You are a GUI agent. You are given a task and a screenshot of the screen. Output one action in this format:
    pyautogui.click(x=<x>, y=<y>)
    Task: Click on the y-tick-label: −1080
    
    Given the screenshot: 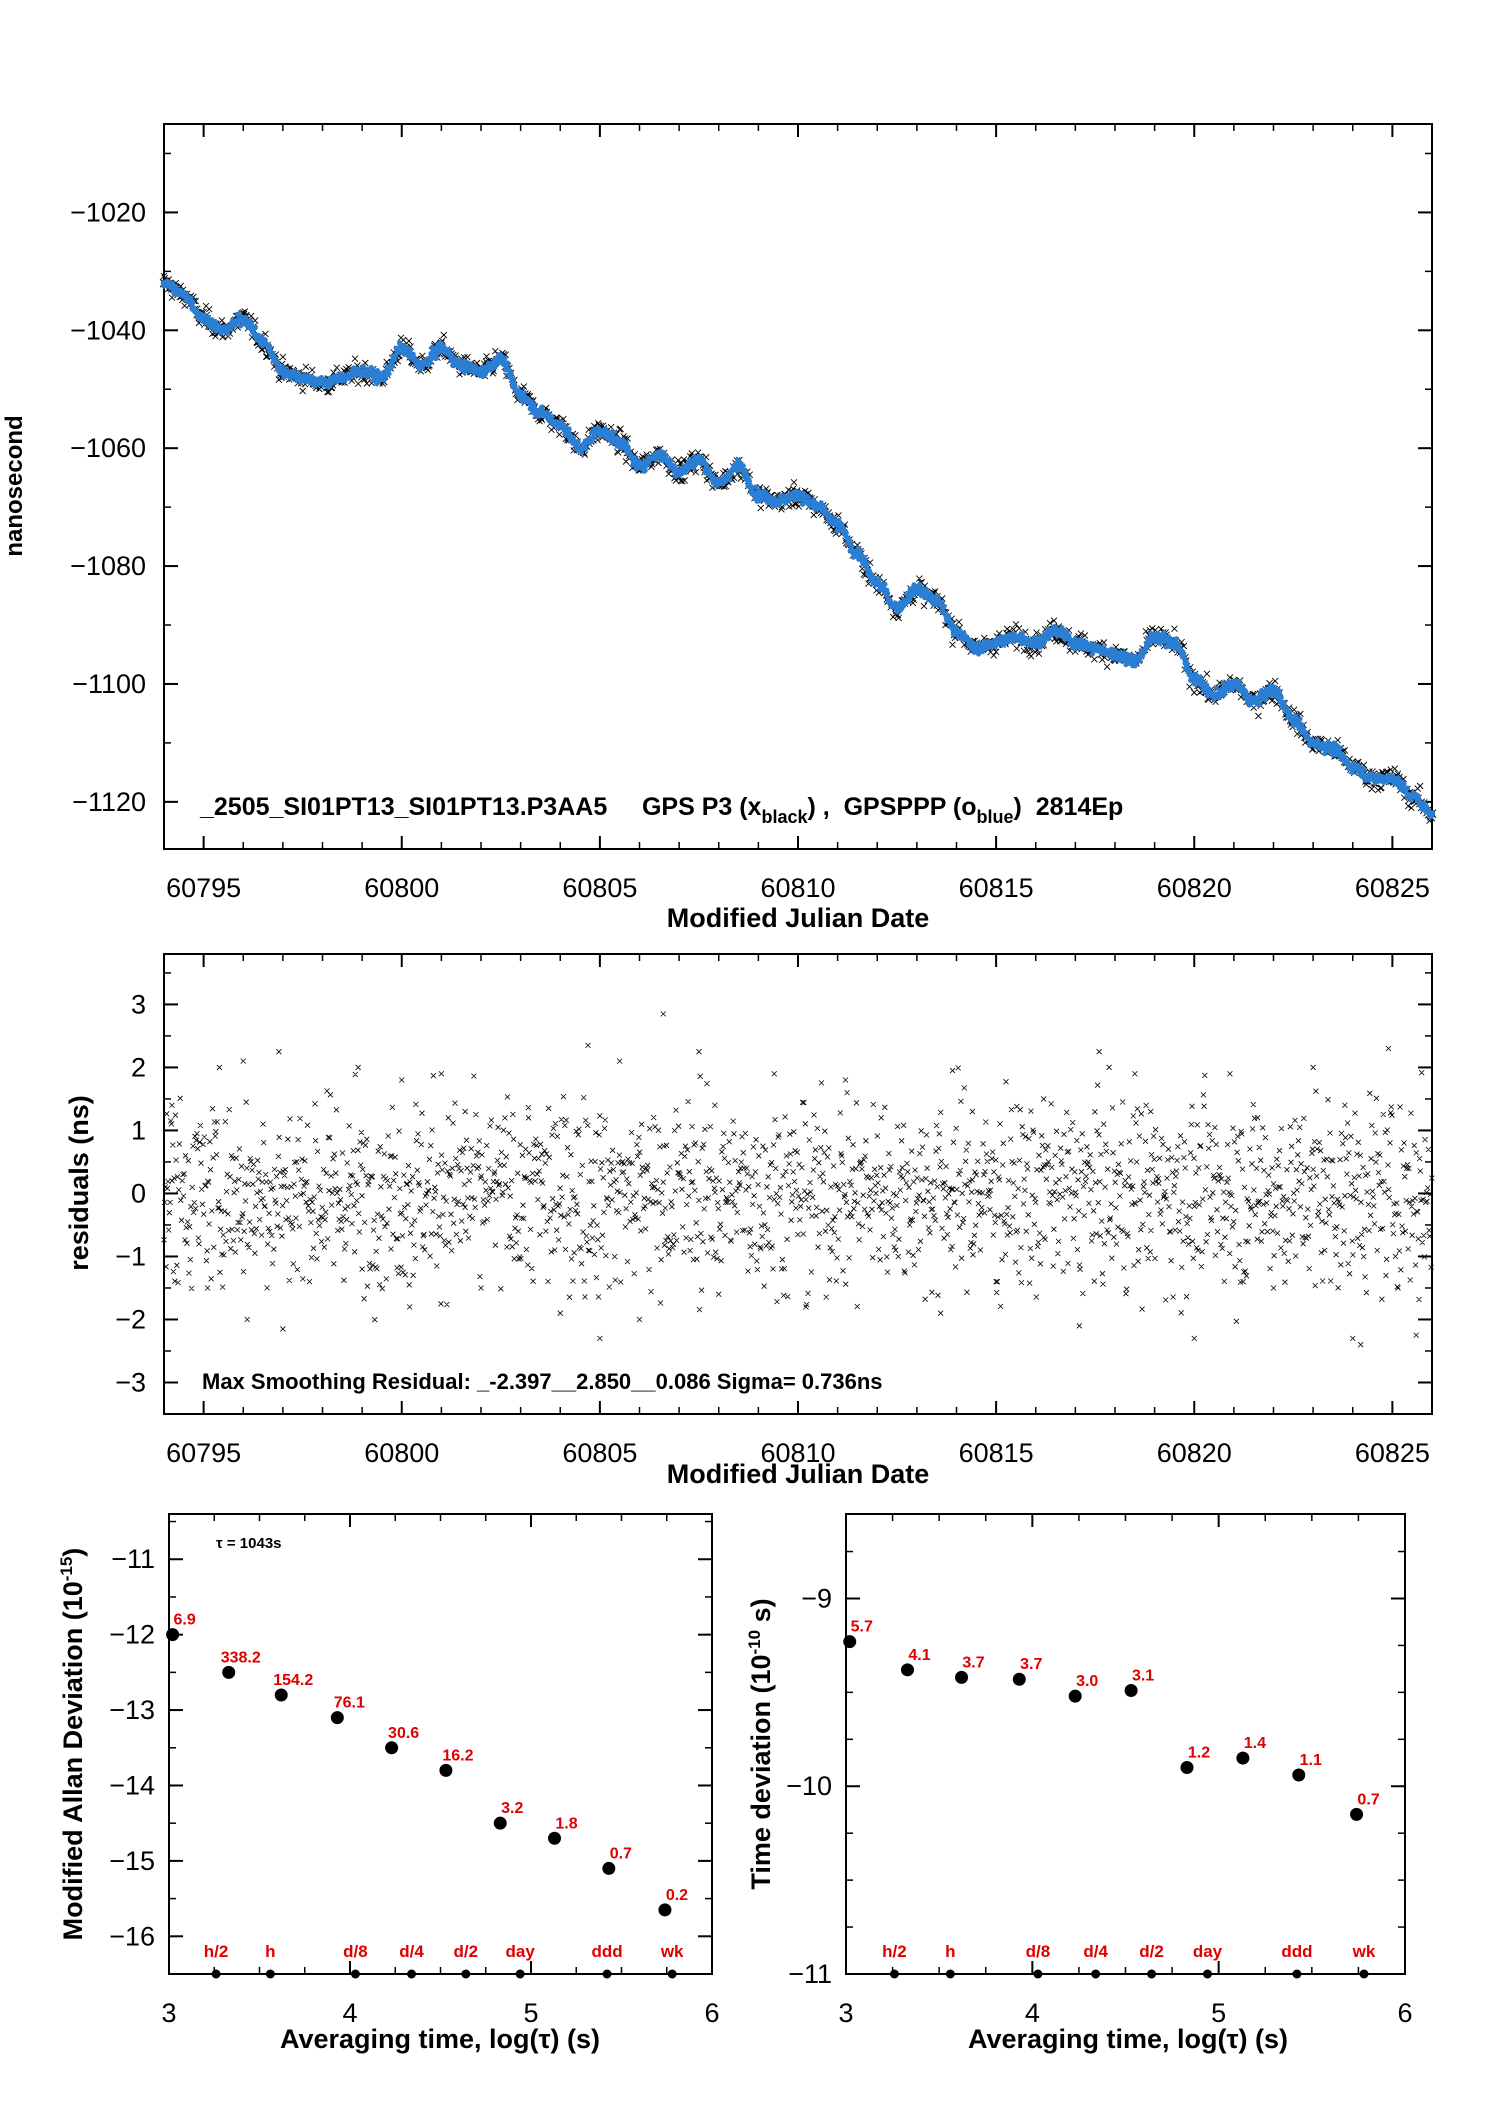 What is the action you would take?
    pyautogui.click(x=108, y=566)
    